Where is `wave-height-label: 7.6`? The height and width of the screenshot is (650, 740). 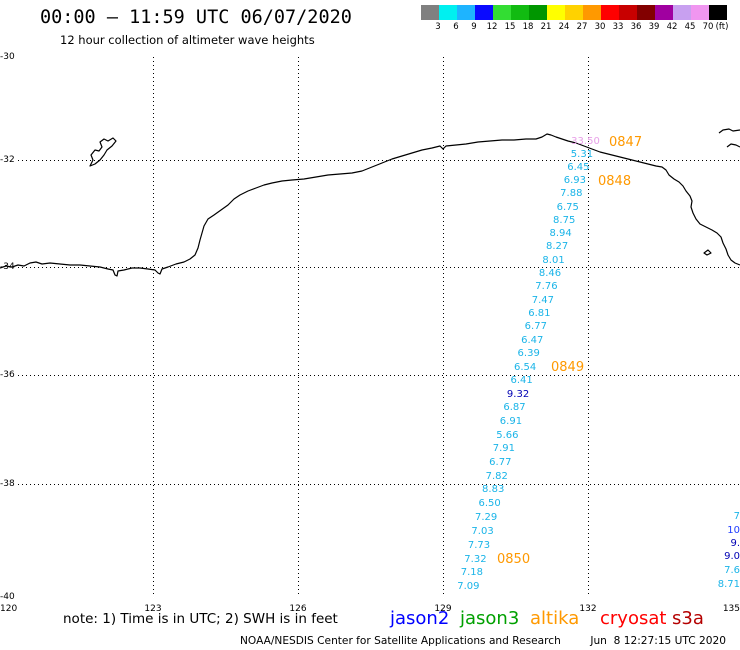
wave-height-label: 7.6 is located at coordinates (732, 570).